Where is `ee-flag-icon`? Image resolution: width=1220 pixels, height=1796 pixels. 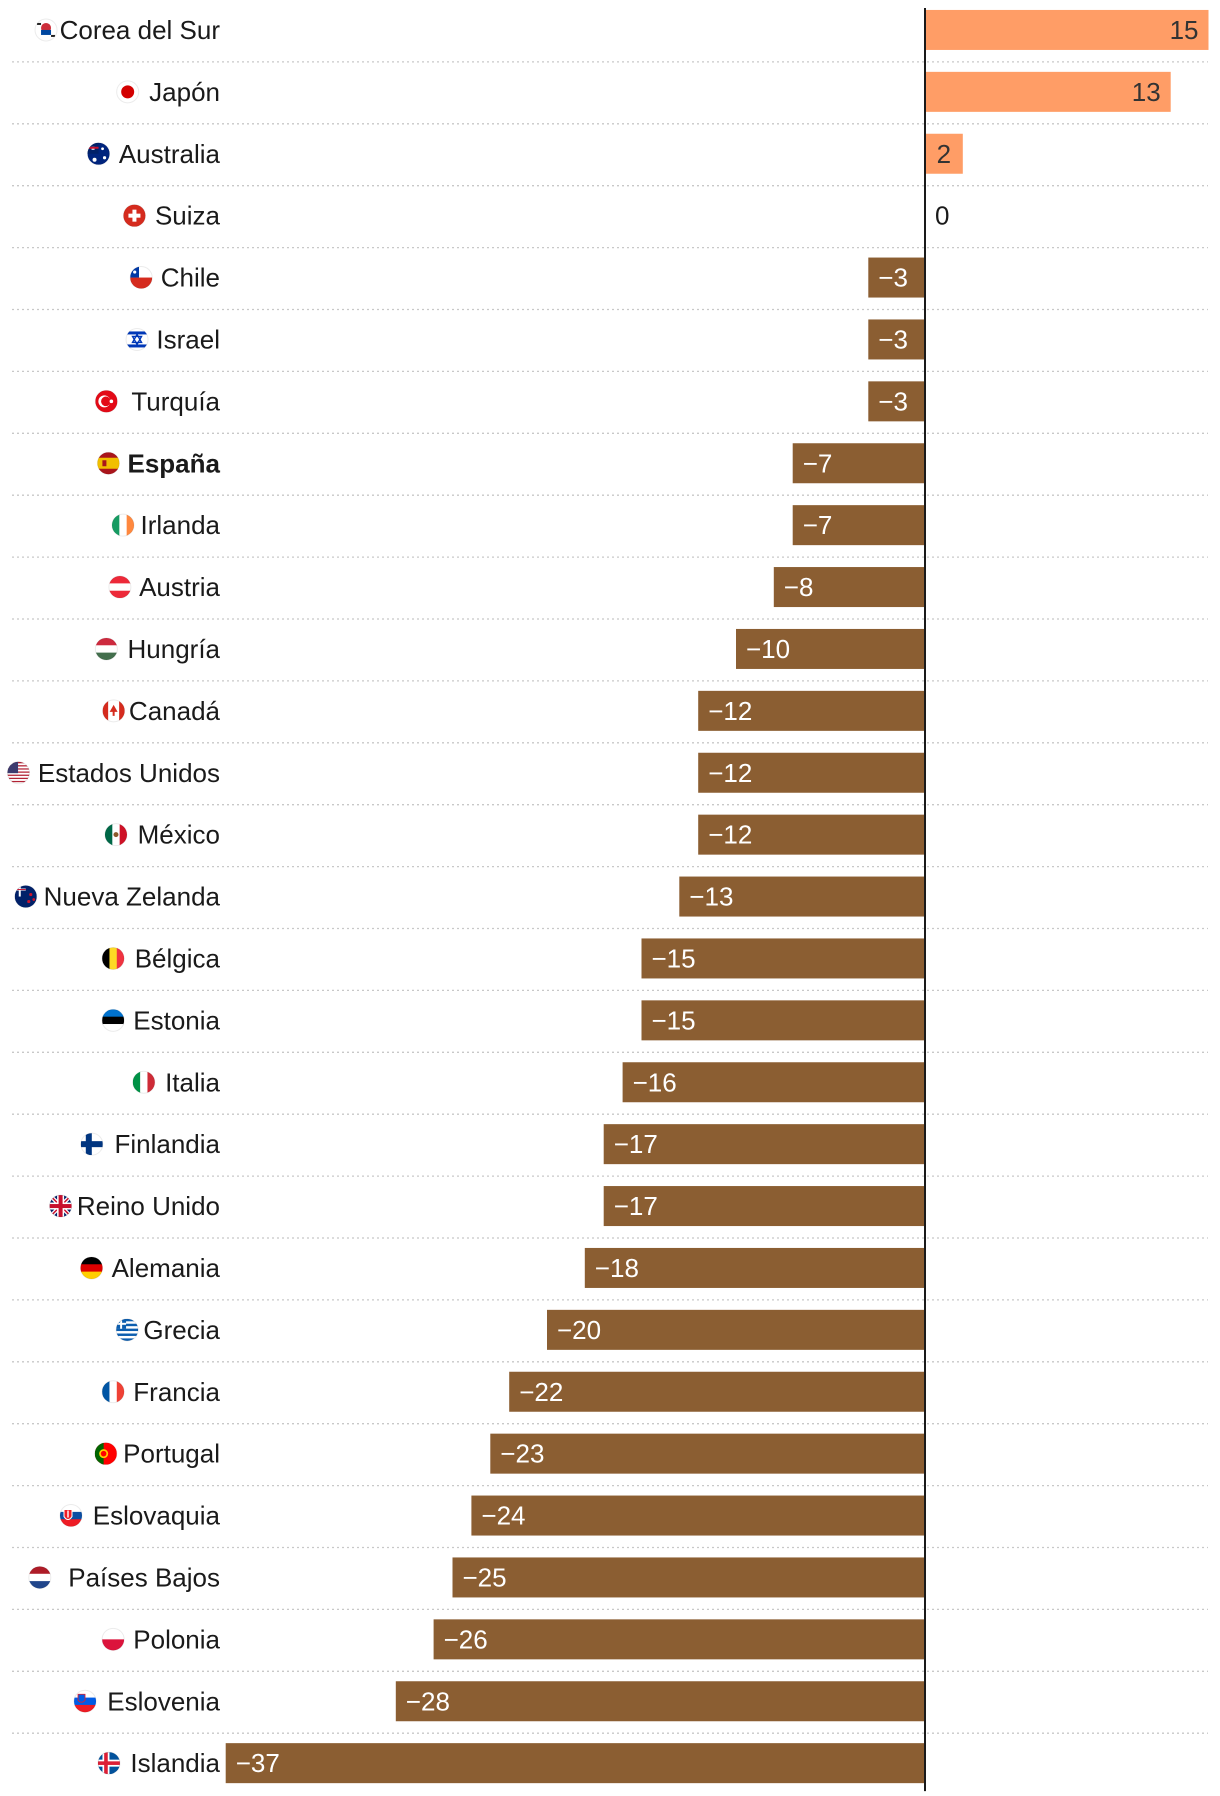
ee-flag-icon is located at coordinates (113, 1020).